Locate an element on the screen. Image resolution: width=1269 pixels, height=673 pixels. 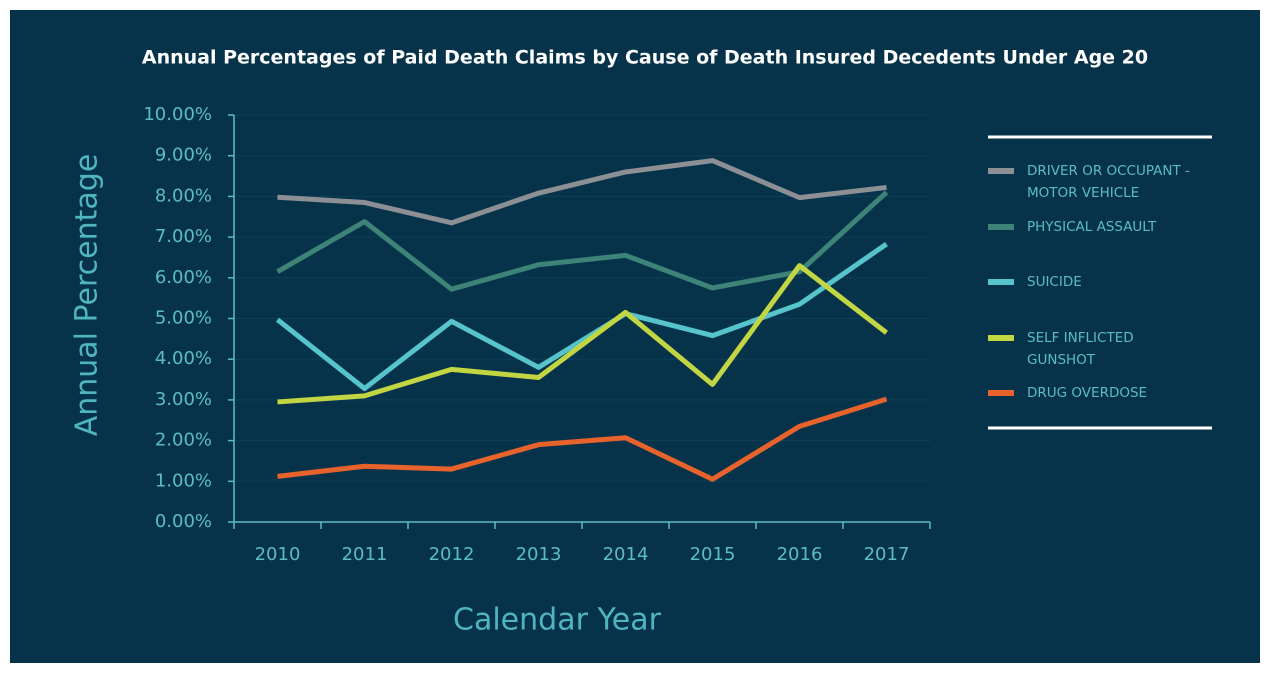
x-tick-label: 2016 is located at coordinates (800, 554).